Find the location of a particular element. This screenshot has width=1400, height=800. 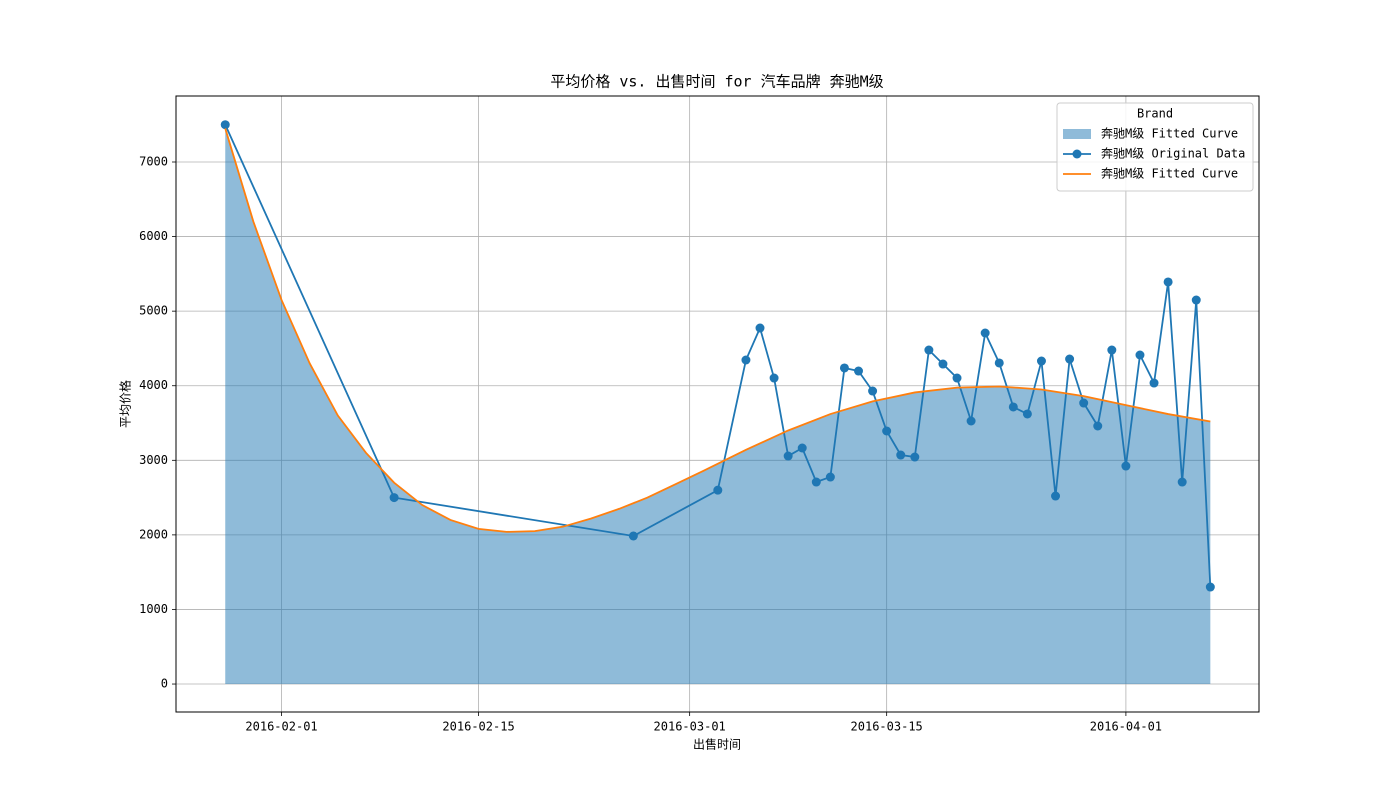

legend-box is located at coordinates (1155, 147).